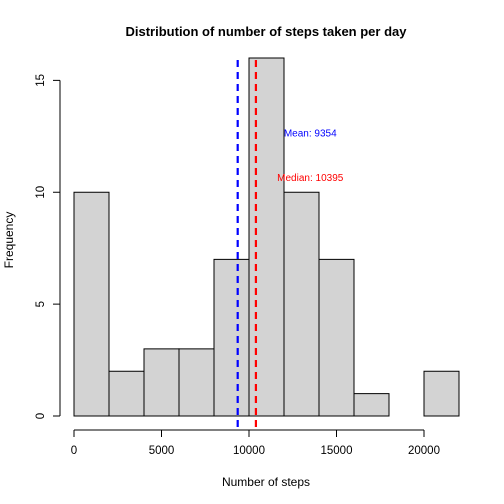 Image resolution: width=504 pixels, height=504 pixels. What do you see at coordinates (310, 178) in the screenshot?
I see `median-annotation: Median: 10395` at bounding box center [310, 178].